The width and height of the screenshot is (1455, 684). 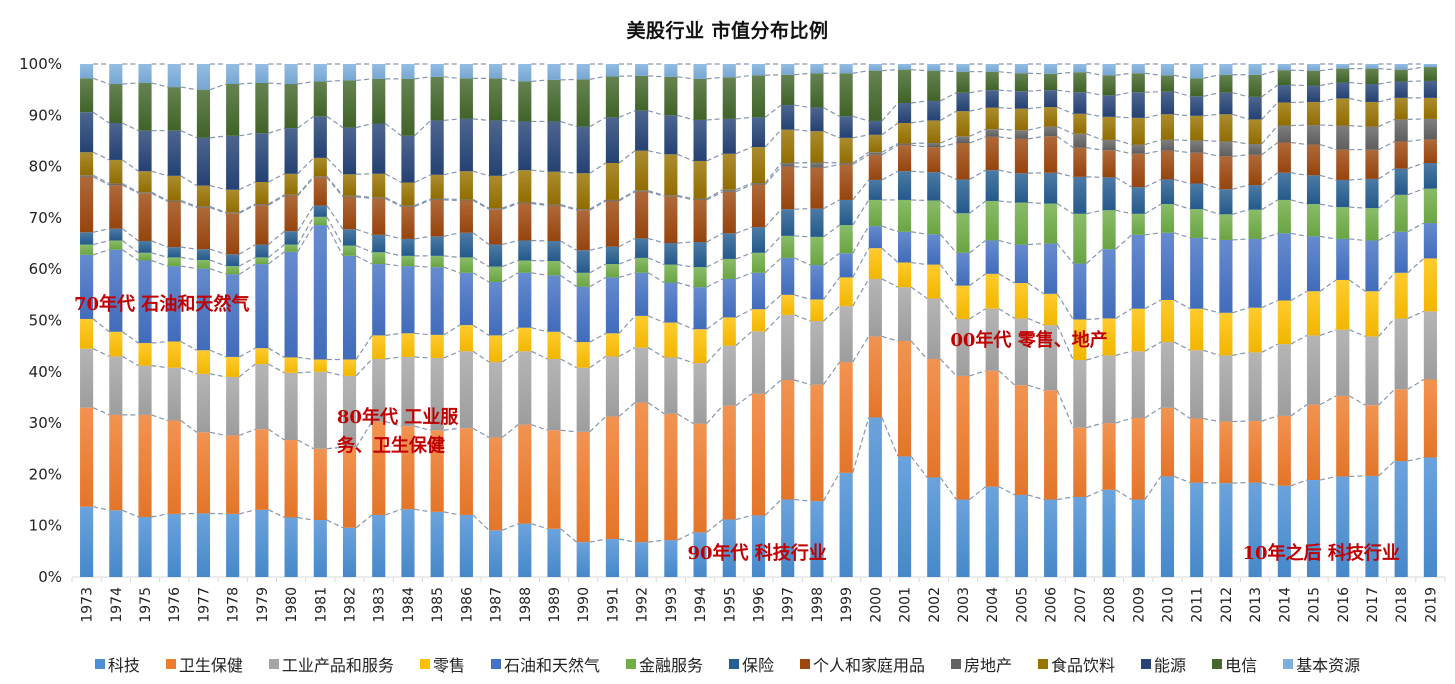 What do you see at coordinates (1430, 320) in the screenshot?
I see `bar-stack-2019` at bounding box center [1430, 320].